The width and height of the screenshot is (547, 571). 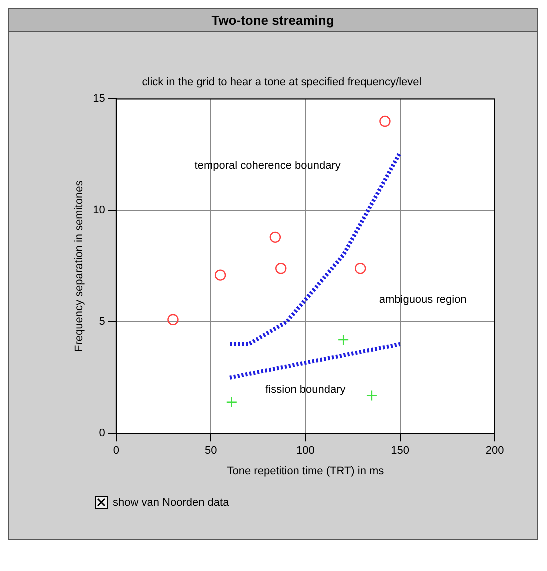 I want to click on y-tick-label: 5, so click(x=102, y=322).